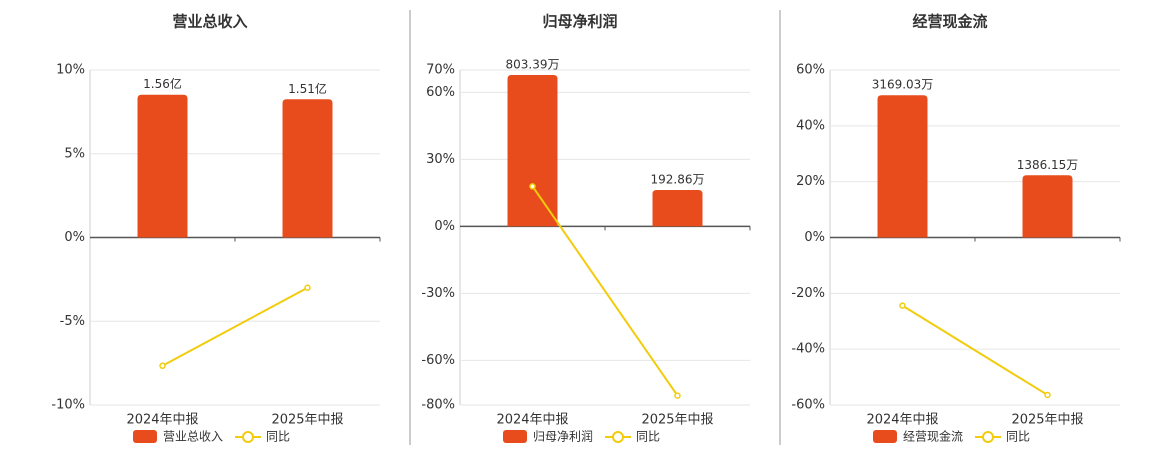 Image resolution: width=1160 pixels, height=450 pixels. Describe the element at coordinates (70, 70) in the screenshot. I see `y-tick-label: 10%` at that location.